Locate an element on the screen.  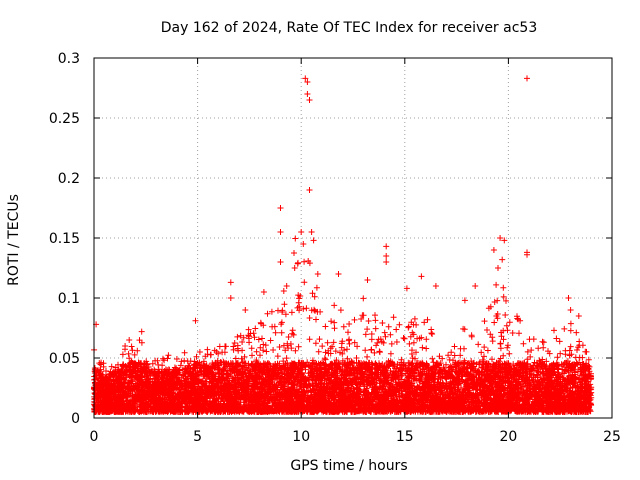
x-tick-label: 0 is located at coordinates (94, 437).